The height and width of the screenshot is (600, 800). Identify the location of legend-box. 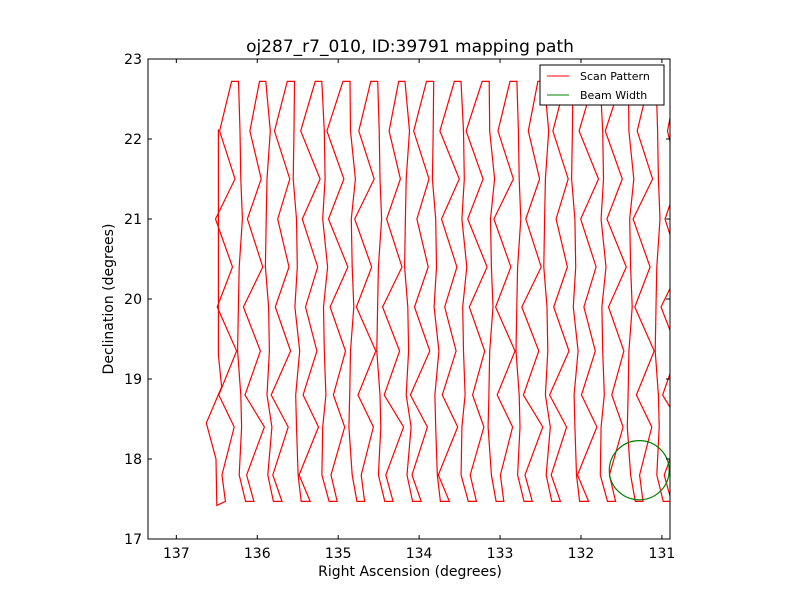
(602, 85).